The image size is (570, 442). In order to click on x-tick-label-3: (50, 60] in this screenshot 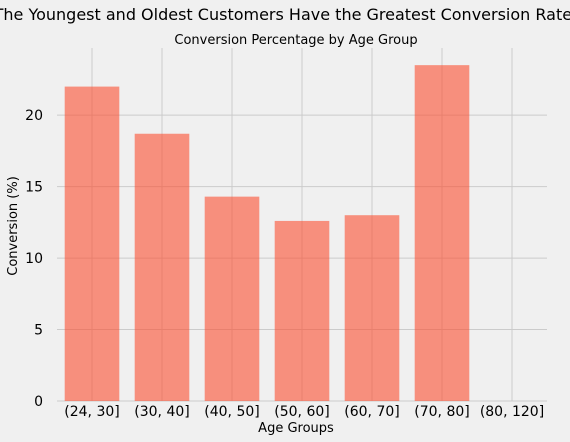, I will do `click(301, 412)`.